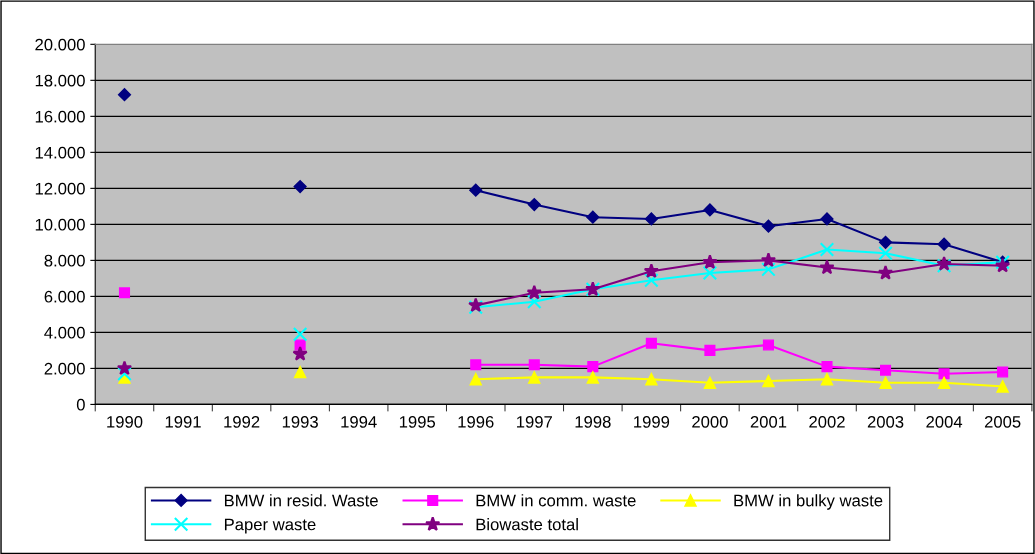  I want to click on y-tick-label: 16.000, so click(60, 116).